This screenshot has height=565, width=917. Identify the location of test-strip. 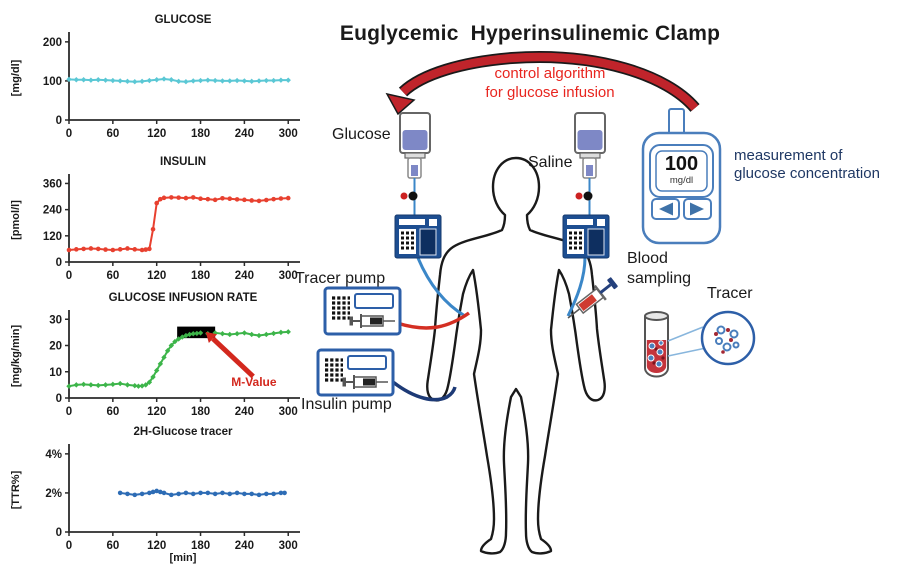
(676, 122).